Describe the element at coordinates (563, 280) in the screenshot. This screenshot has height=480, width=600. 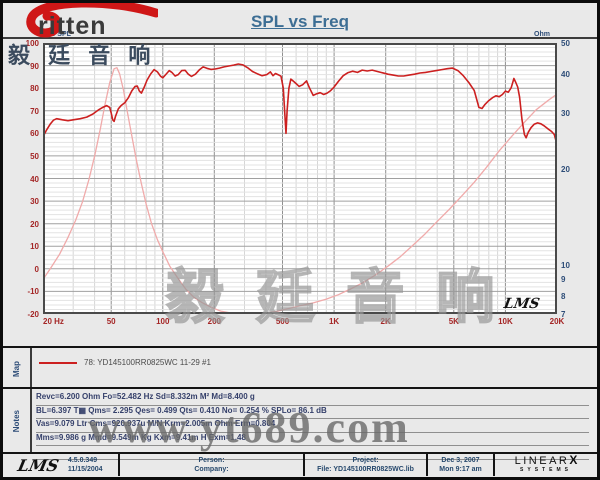
I see `right-tick-label: 9` at that location.